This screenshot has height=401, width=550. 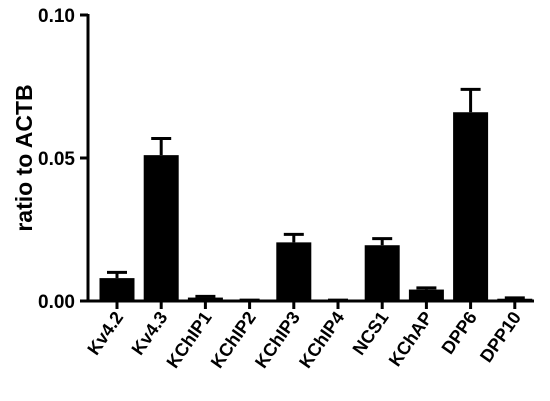 I want to click on x-tick-label: DPP6, so click(x=459, y=333).